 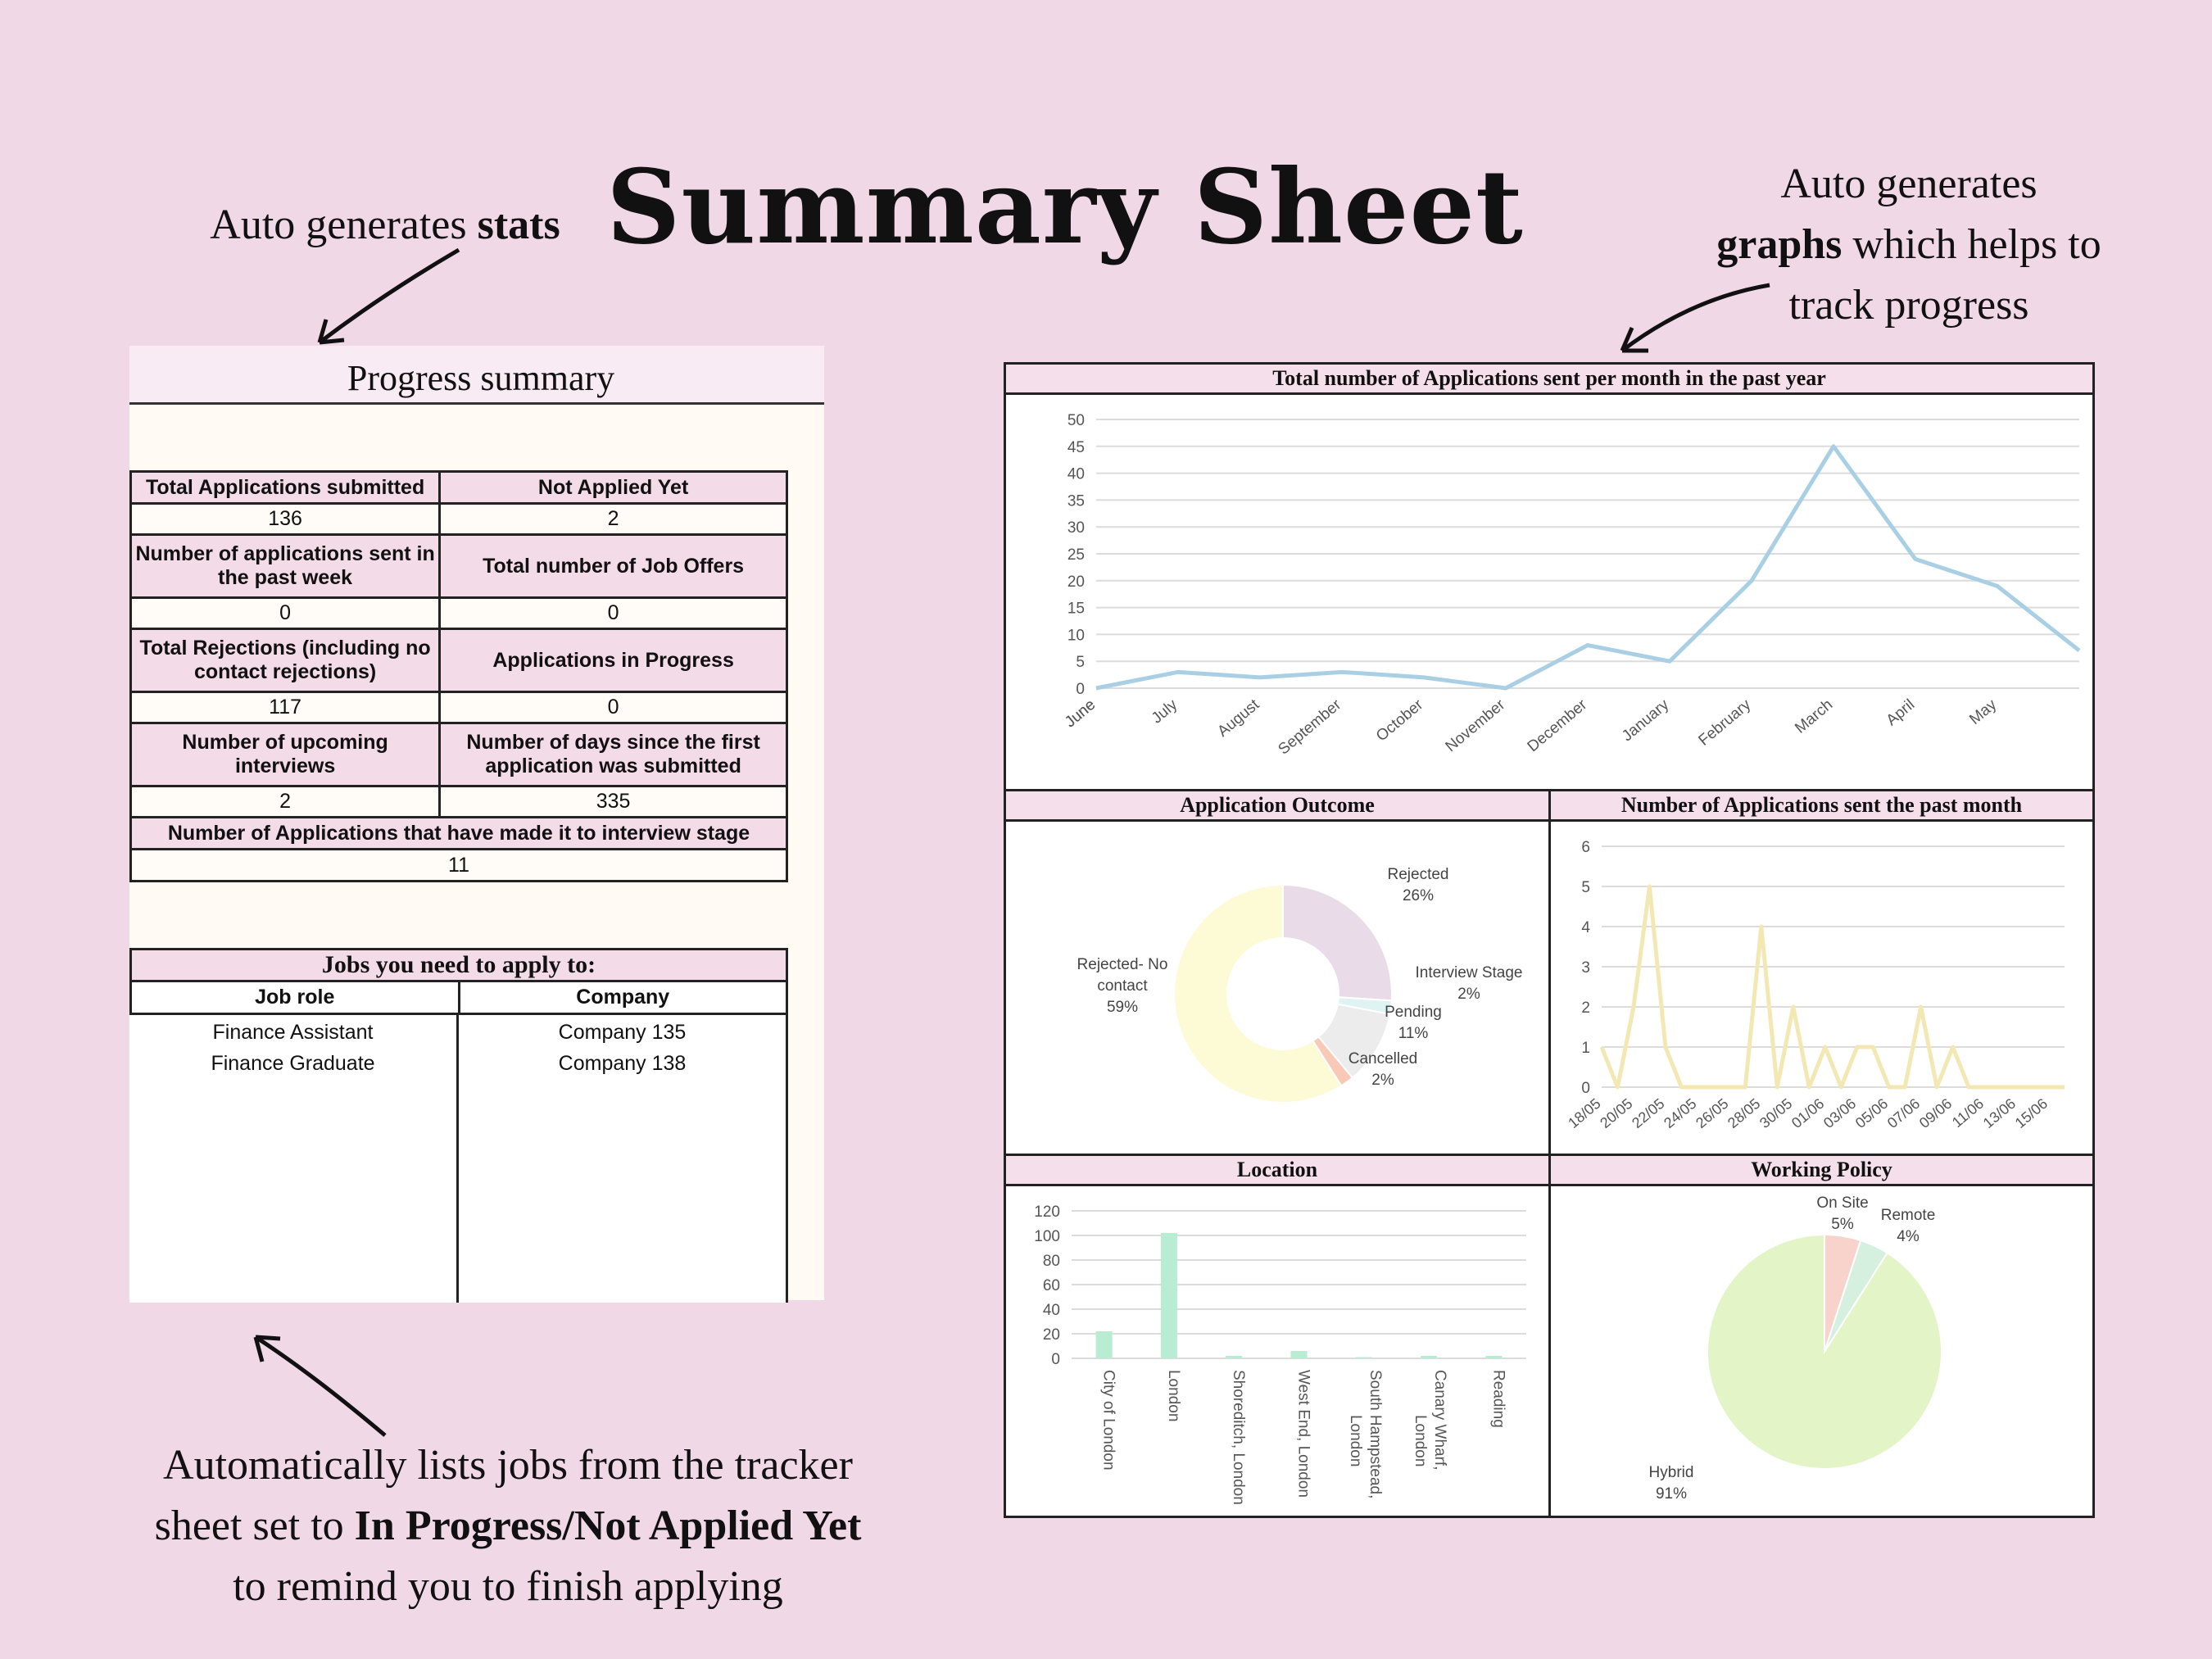 I want to click on tick-label: 6, so click(x=1585, y=847).